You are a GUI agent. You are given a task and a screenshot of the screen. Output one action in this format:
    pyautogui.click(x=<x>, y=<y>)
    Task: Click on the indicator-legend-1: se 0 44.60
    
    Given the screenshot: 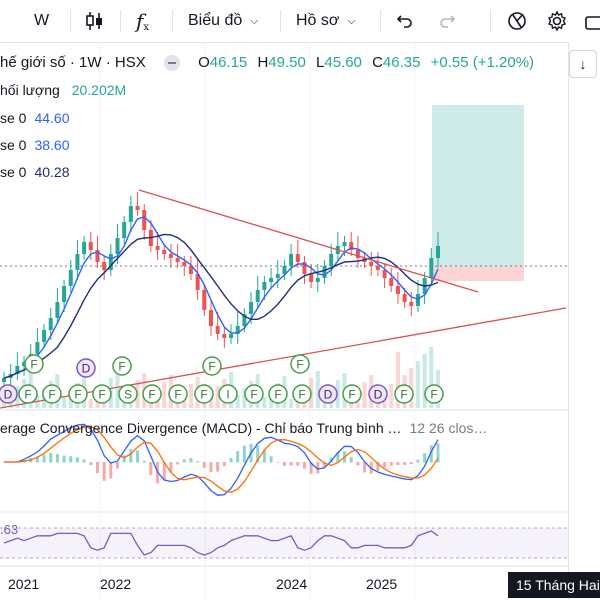 What is the action you would take?
    pyautogui.click(x=35, y=118)
    